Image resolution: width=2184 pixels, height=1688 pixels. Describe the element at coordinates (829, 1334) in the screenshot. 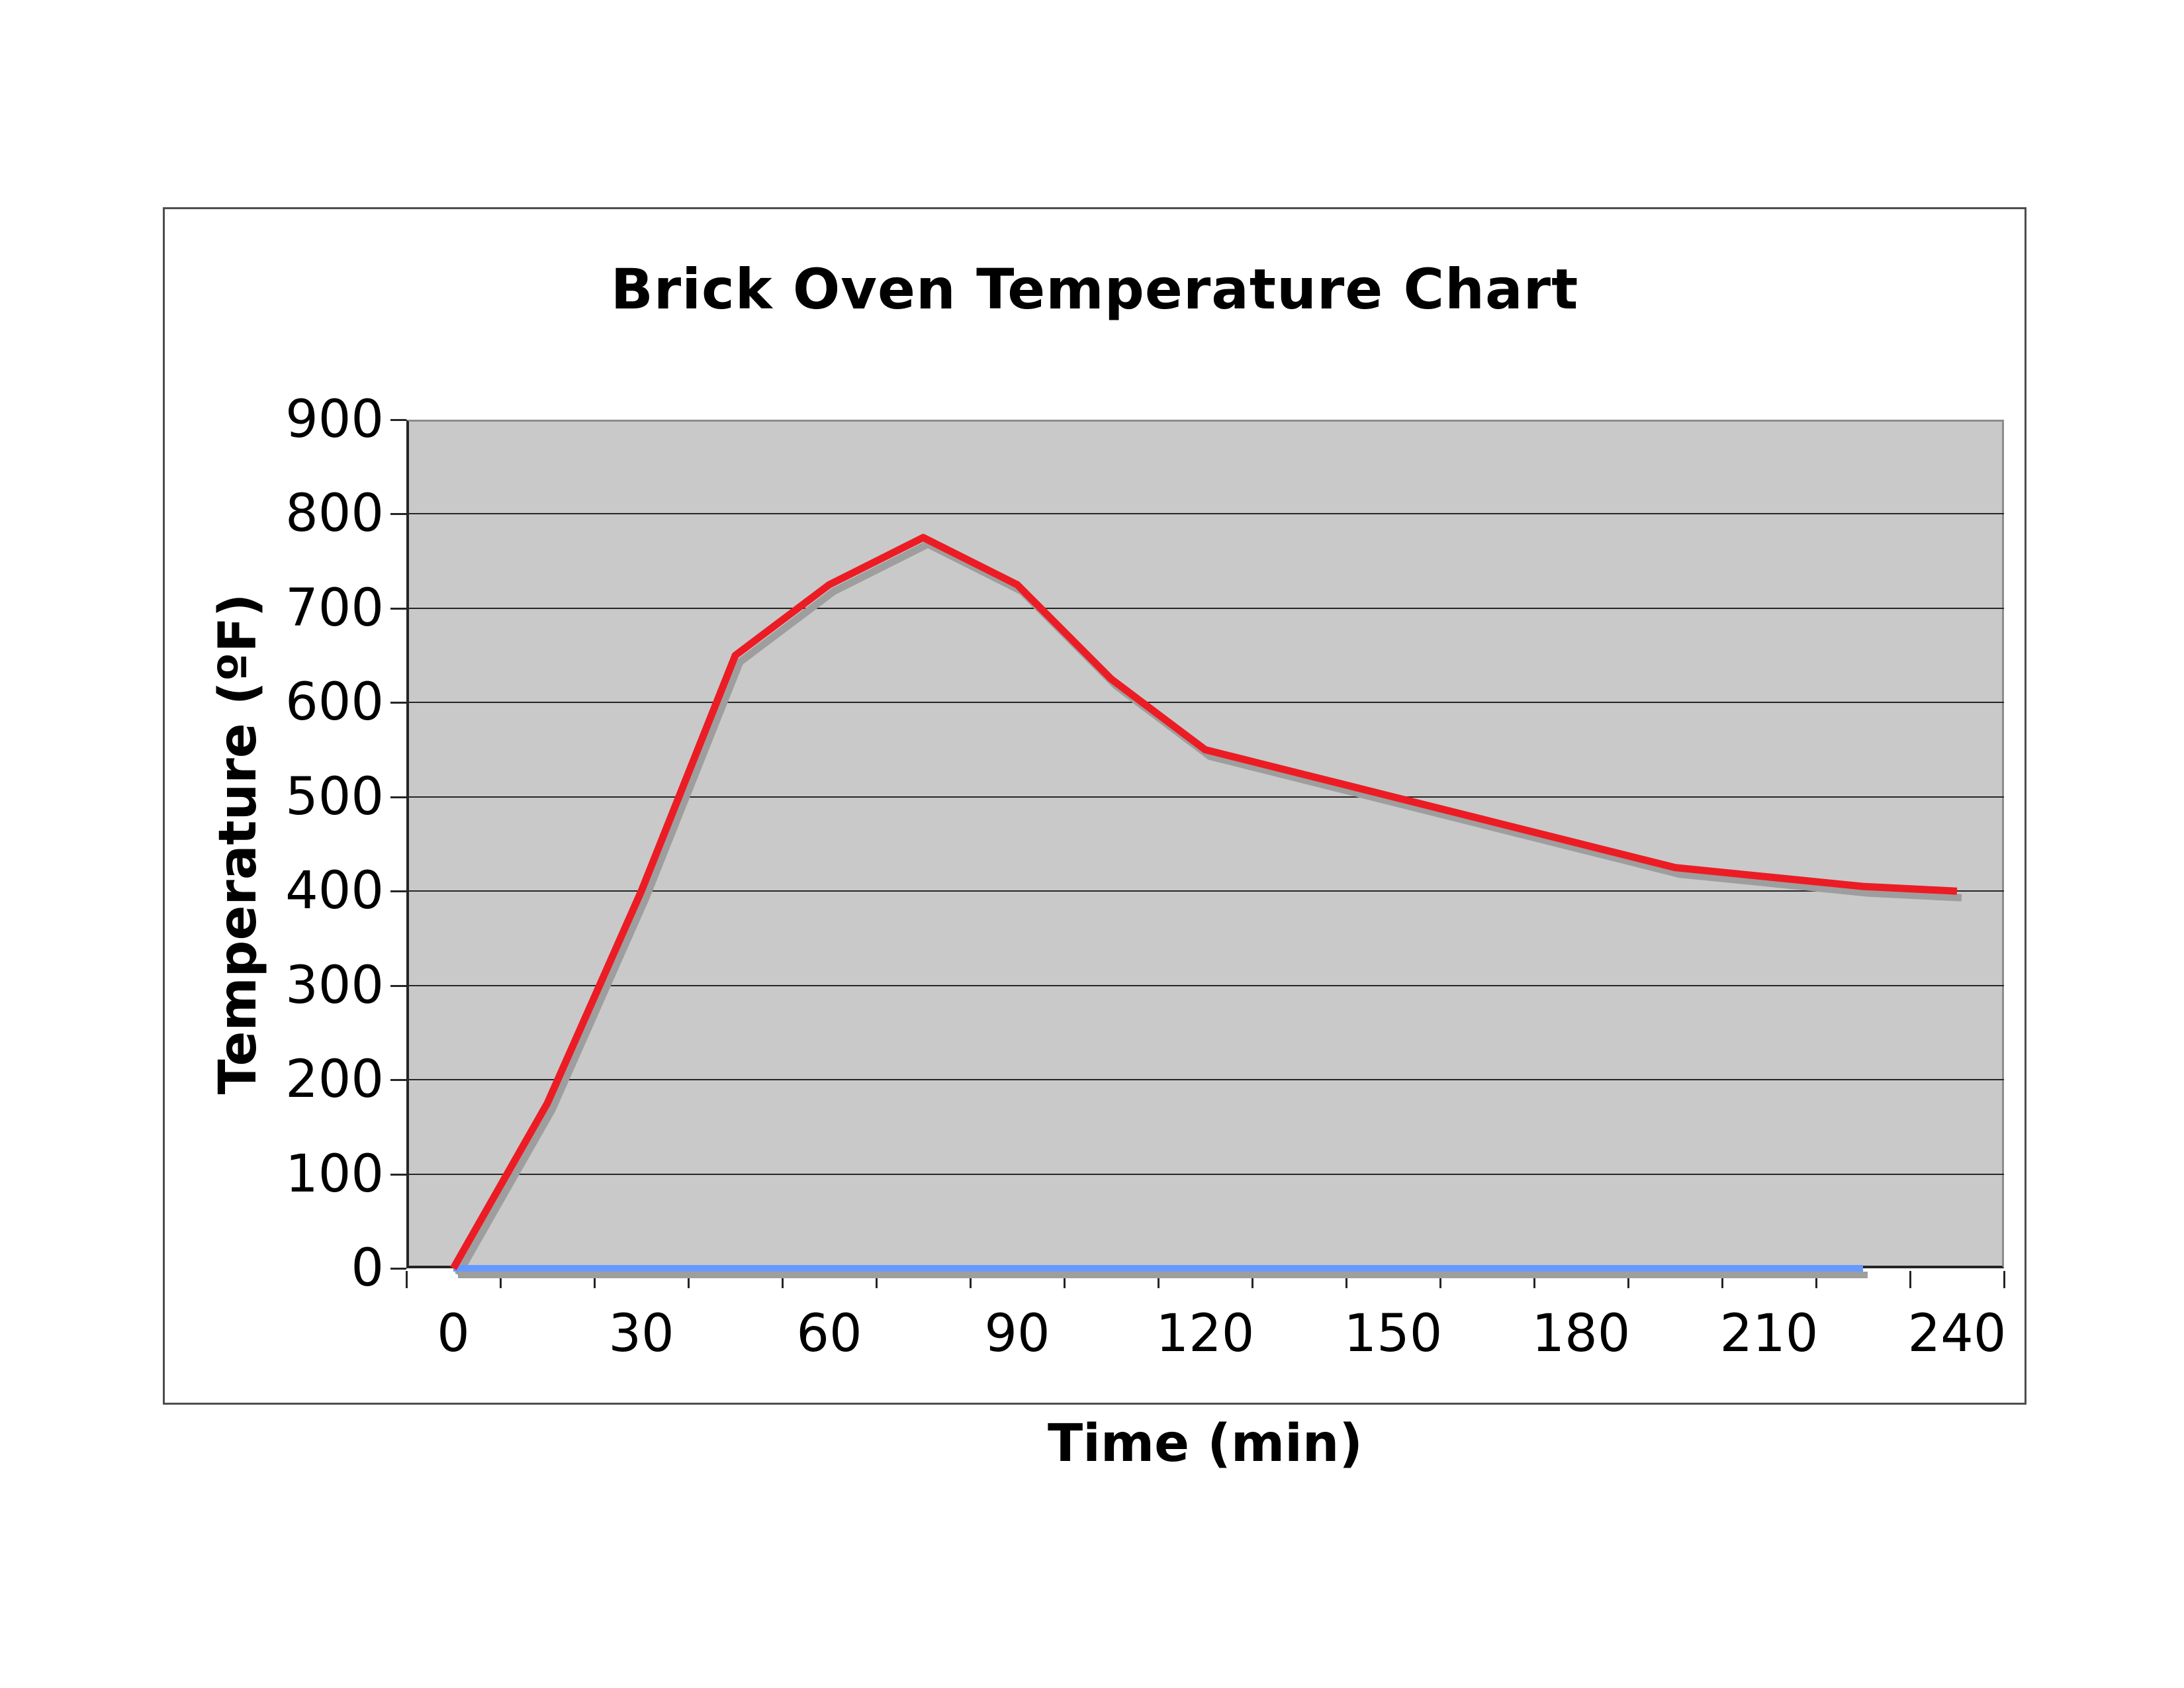

I see `x-tick-label: 60` at that location.